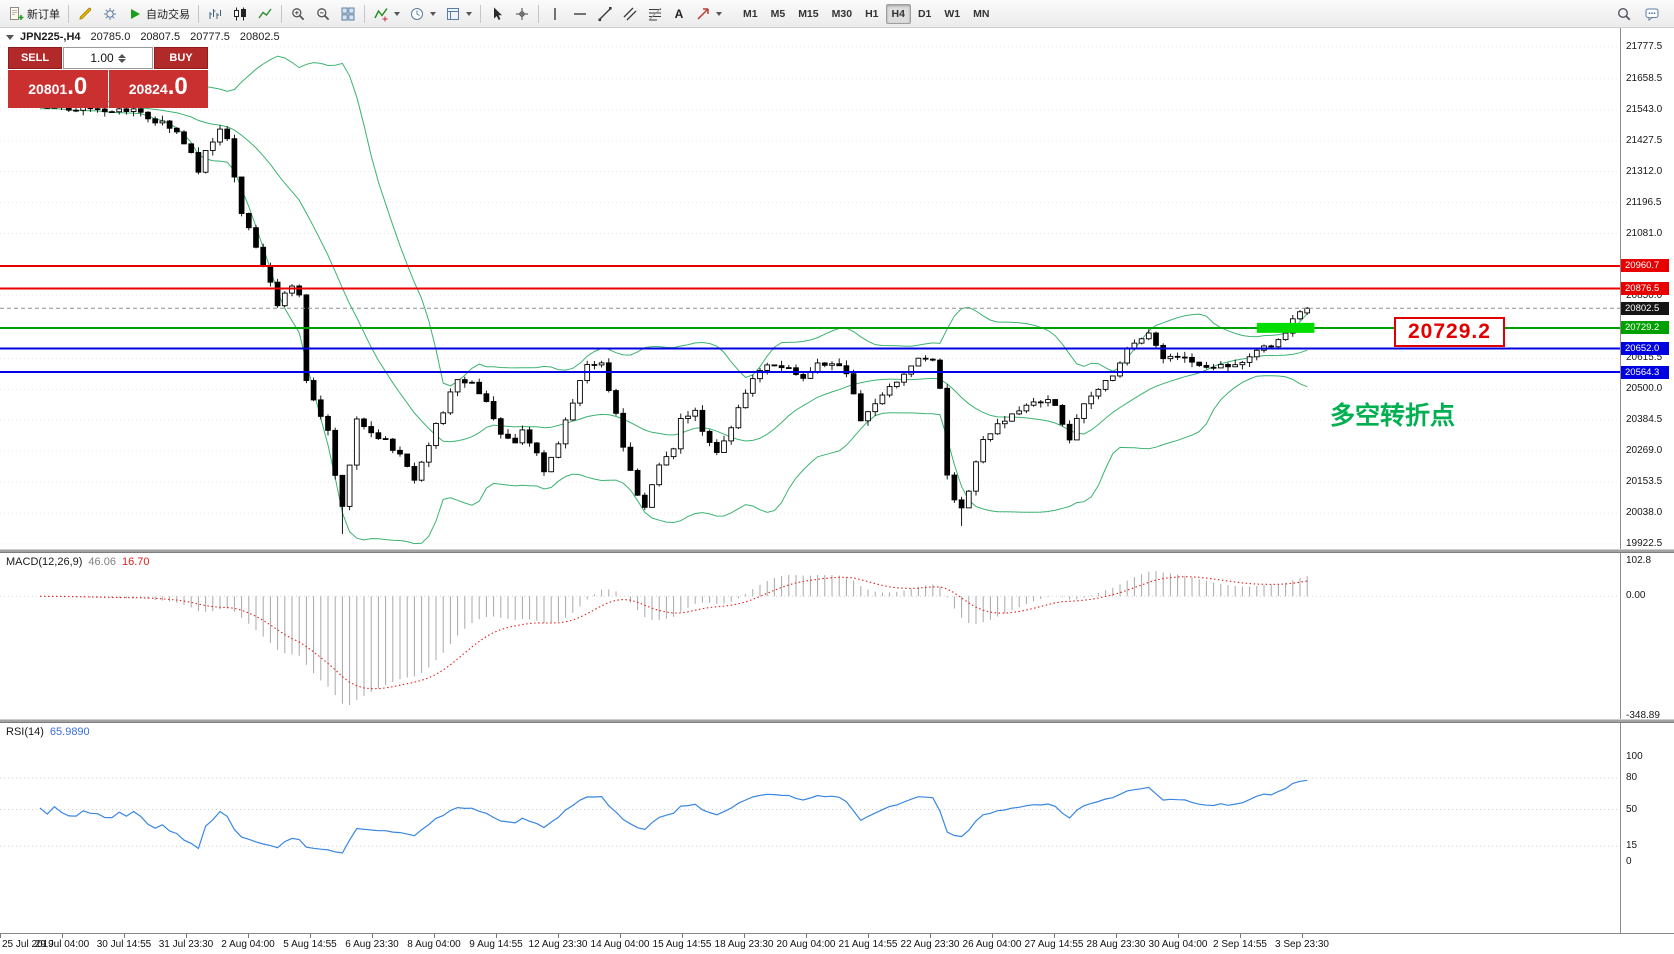 The image size is (1674, 954). Describe the element at coordinates (1652, 14) in the screenshot. I see `assistant-button` at that location.